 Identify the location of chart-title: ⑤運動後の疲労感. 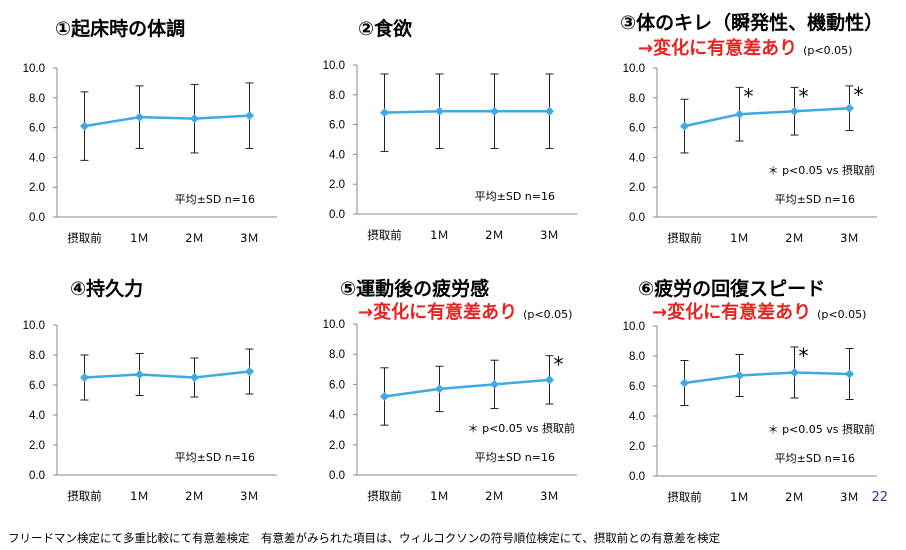
(415, 289).